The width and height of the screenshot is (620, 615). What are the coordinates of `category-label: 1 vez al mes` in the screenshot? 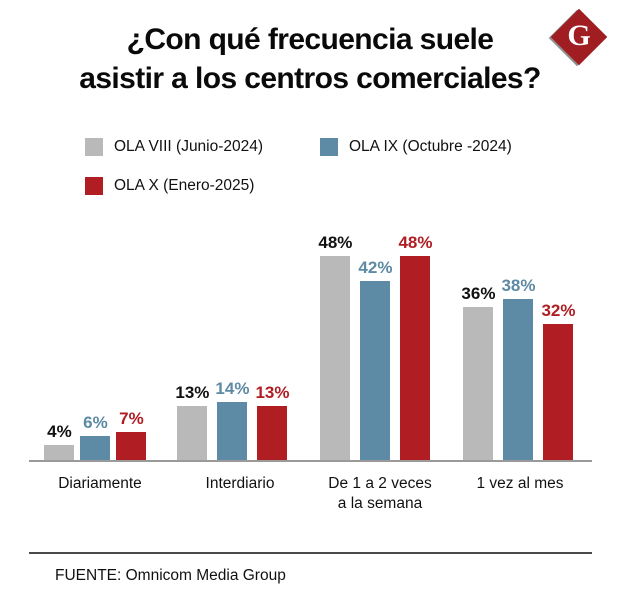 It's located at (520, 483).